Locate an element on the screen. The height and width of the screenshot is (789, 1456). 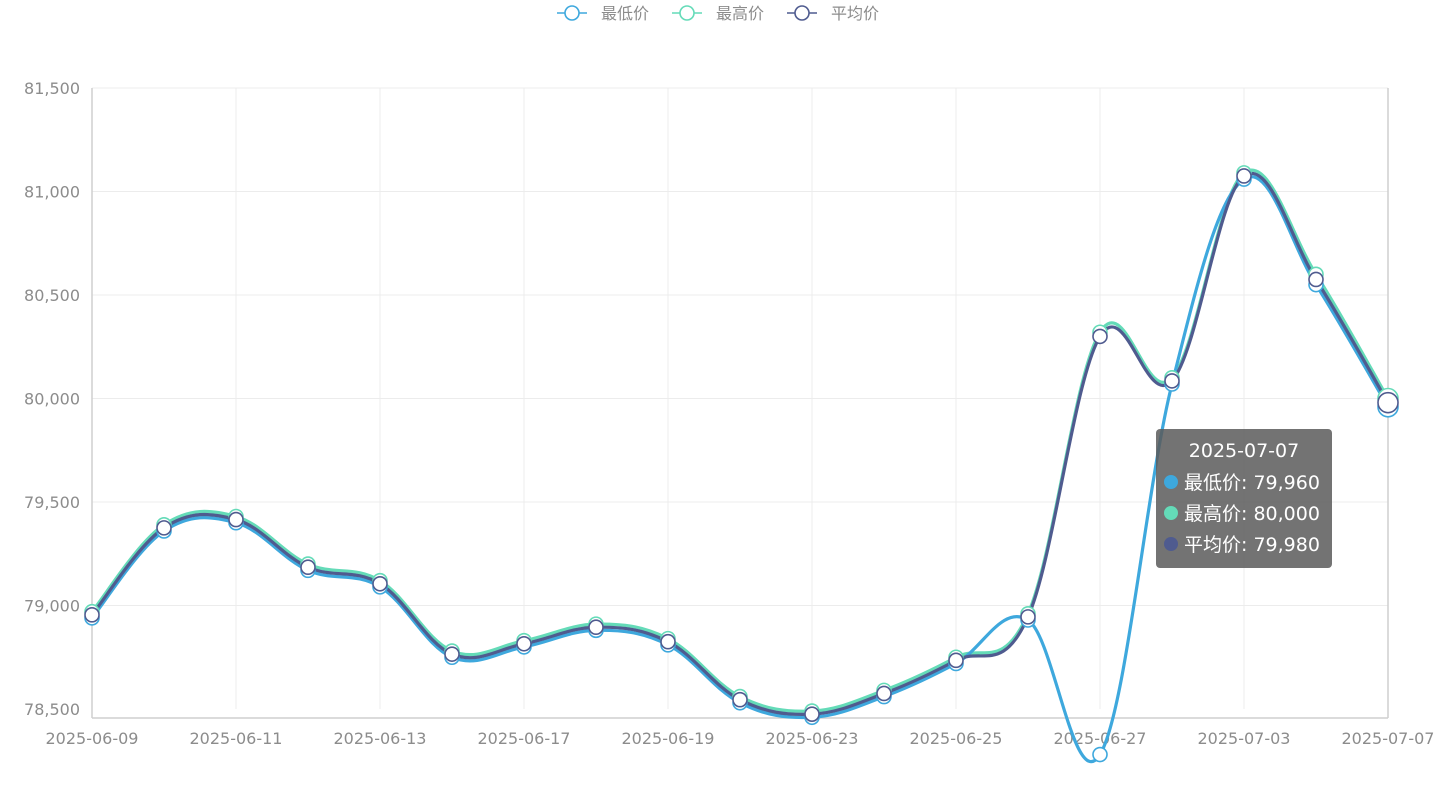
legend-item: 最高价 is located at coordinates (718, 13).